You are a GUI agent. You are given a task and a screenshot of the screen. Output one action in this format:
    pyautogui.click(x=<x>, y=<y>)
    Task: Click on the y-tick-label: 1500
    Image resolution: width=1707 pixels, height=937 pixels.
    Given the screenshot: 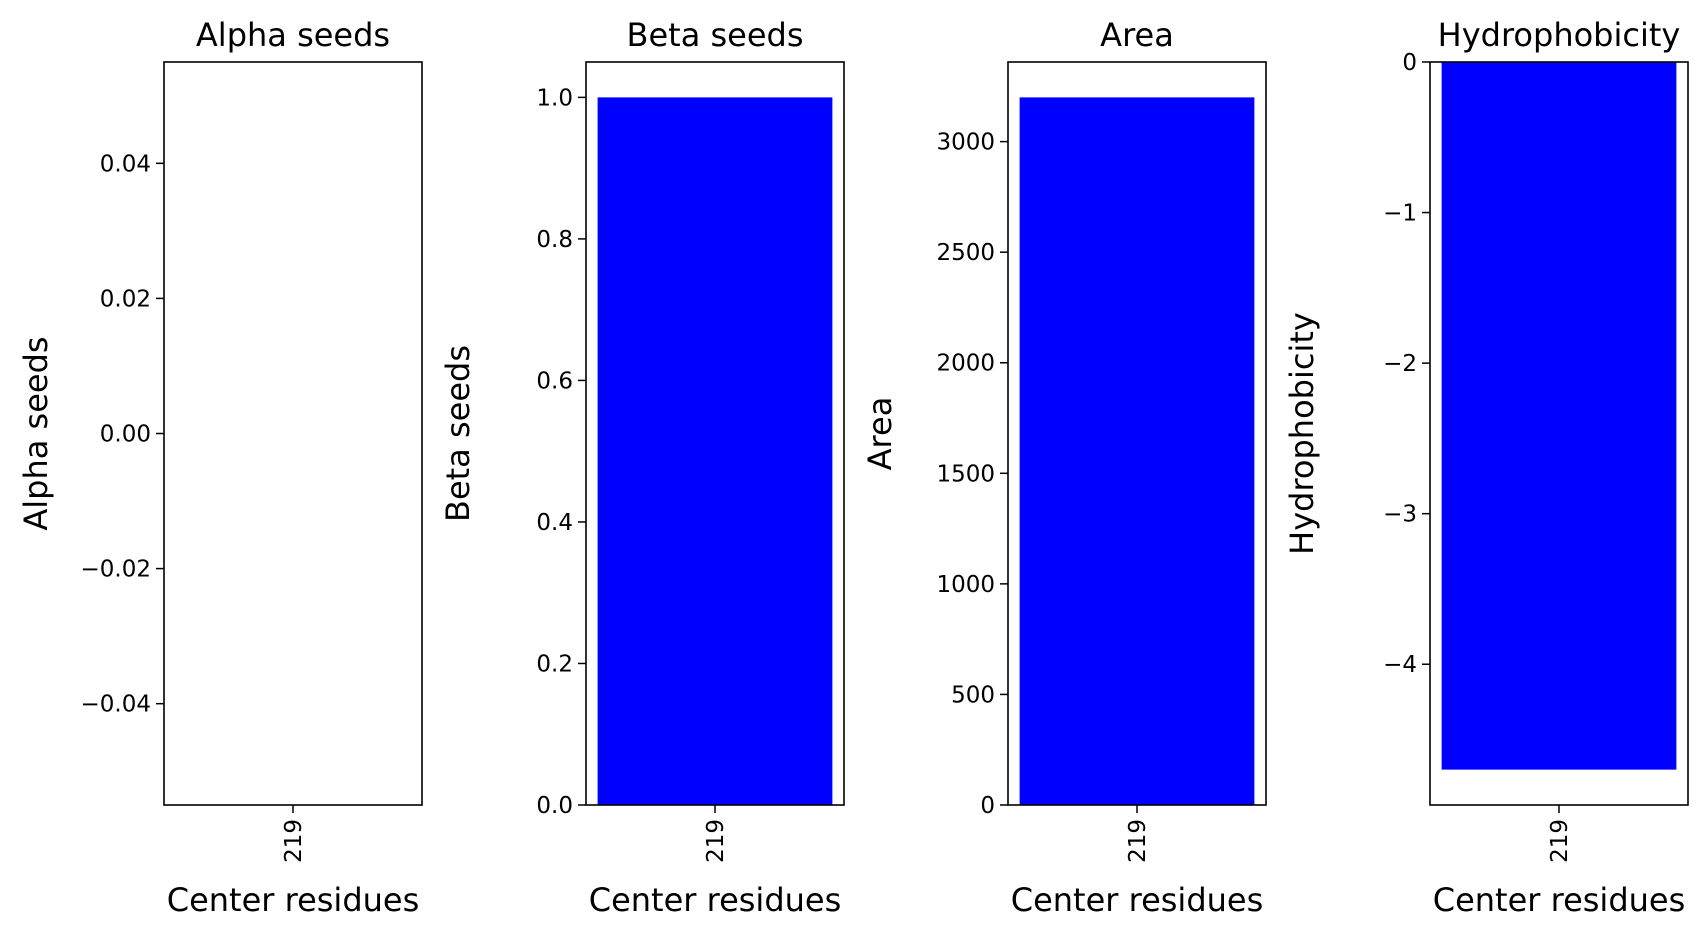 What is the action you would take?
    pyautogui.click(x=965, y=474)
    